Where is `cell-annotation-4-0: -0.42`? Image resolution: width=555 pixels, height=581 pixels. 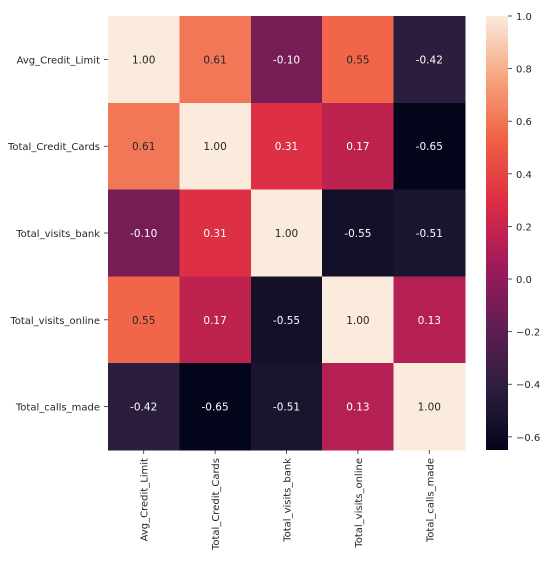 cell-annotation-4-0: -0.42 is located at coordinates (143, 408).